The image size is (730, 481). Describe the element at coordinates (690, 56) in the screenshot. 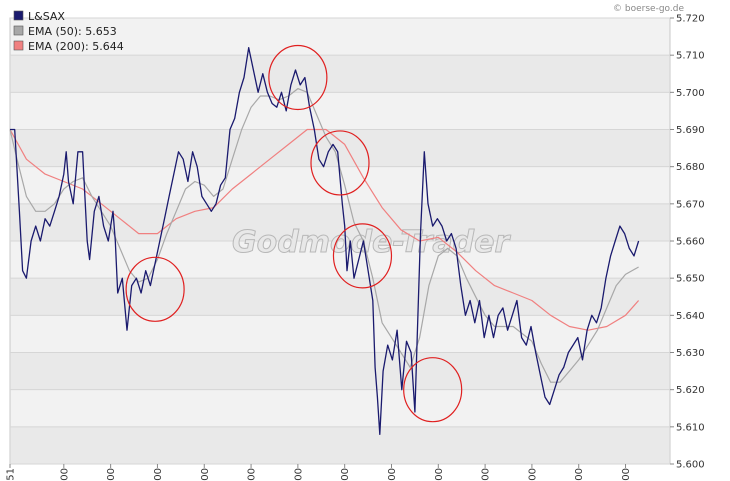

I see `y-tick-label: 5.710` at that location.